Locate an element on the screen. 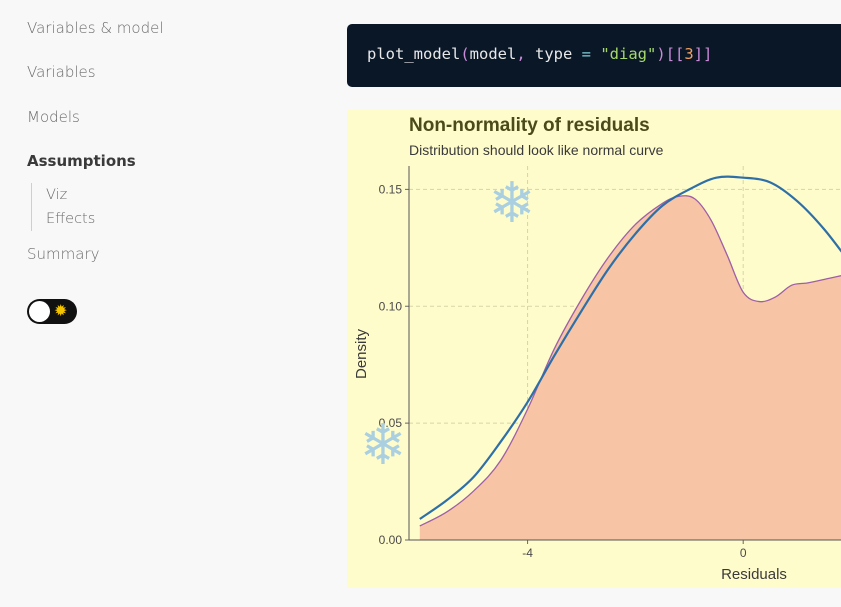  code-paren-open: ( is located at coordinates (465, 54).